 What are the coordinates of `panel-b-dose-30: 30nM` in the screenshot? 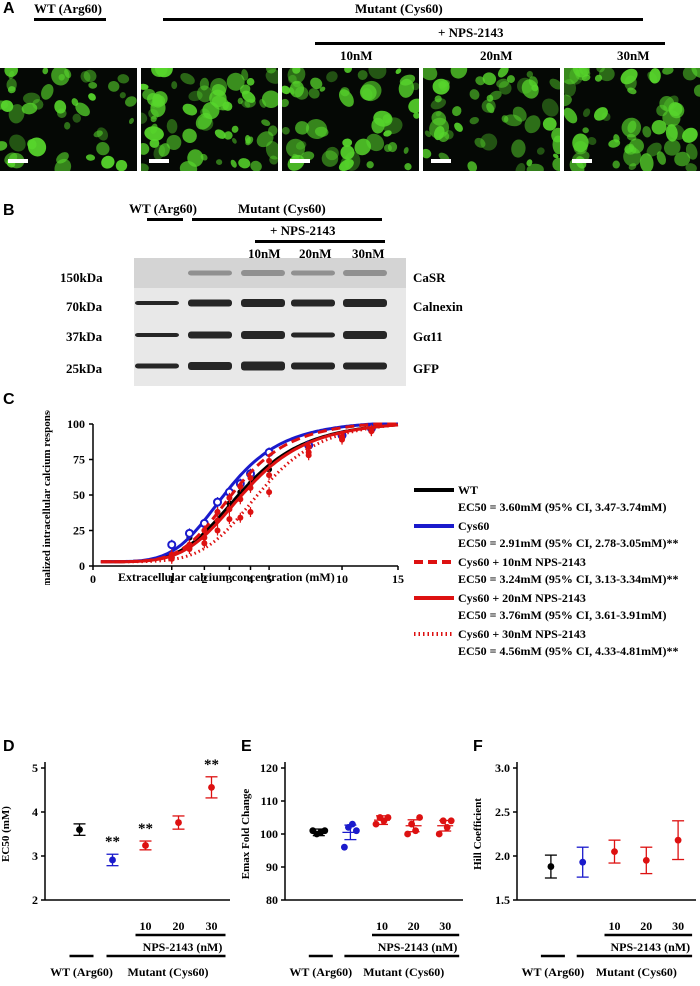 It's located at (368, 253).